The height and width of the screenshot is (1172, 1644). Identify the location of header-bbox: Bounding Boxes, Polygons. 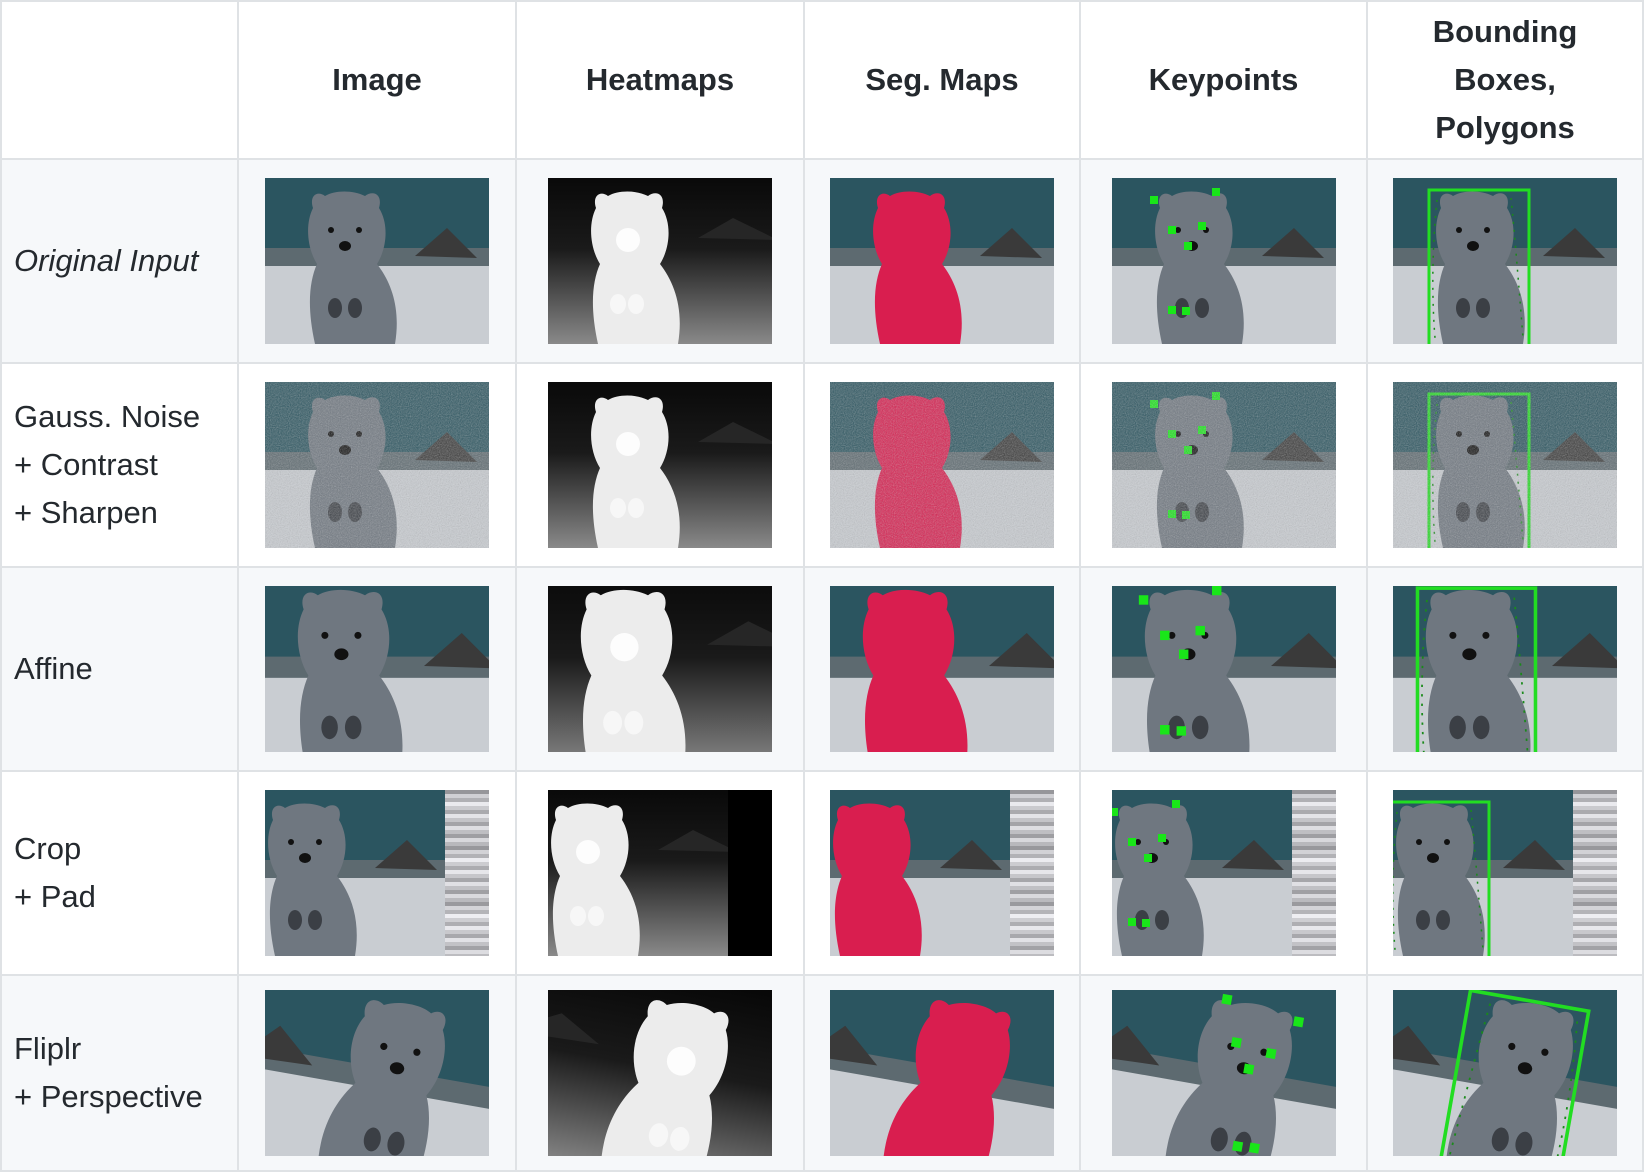
(1505, 80).